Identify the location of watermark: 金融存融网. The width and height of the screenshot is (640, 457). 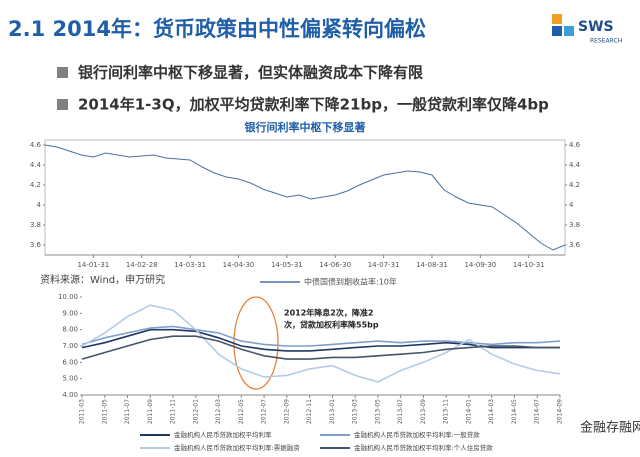
(610, 428).